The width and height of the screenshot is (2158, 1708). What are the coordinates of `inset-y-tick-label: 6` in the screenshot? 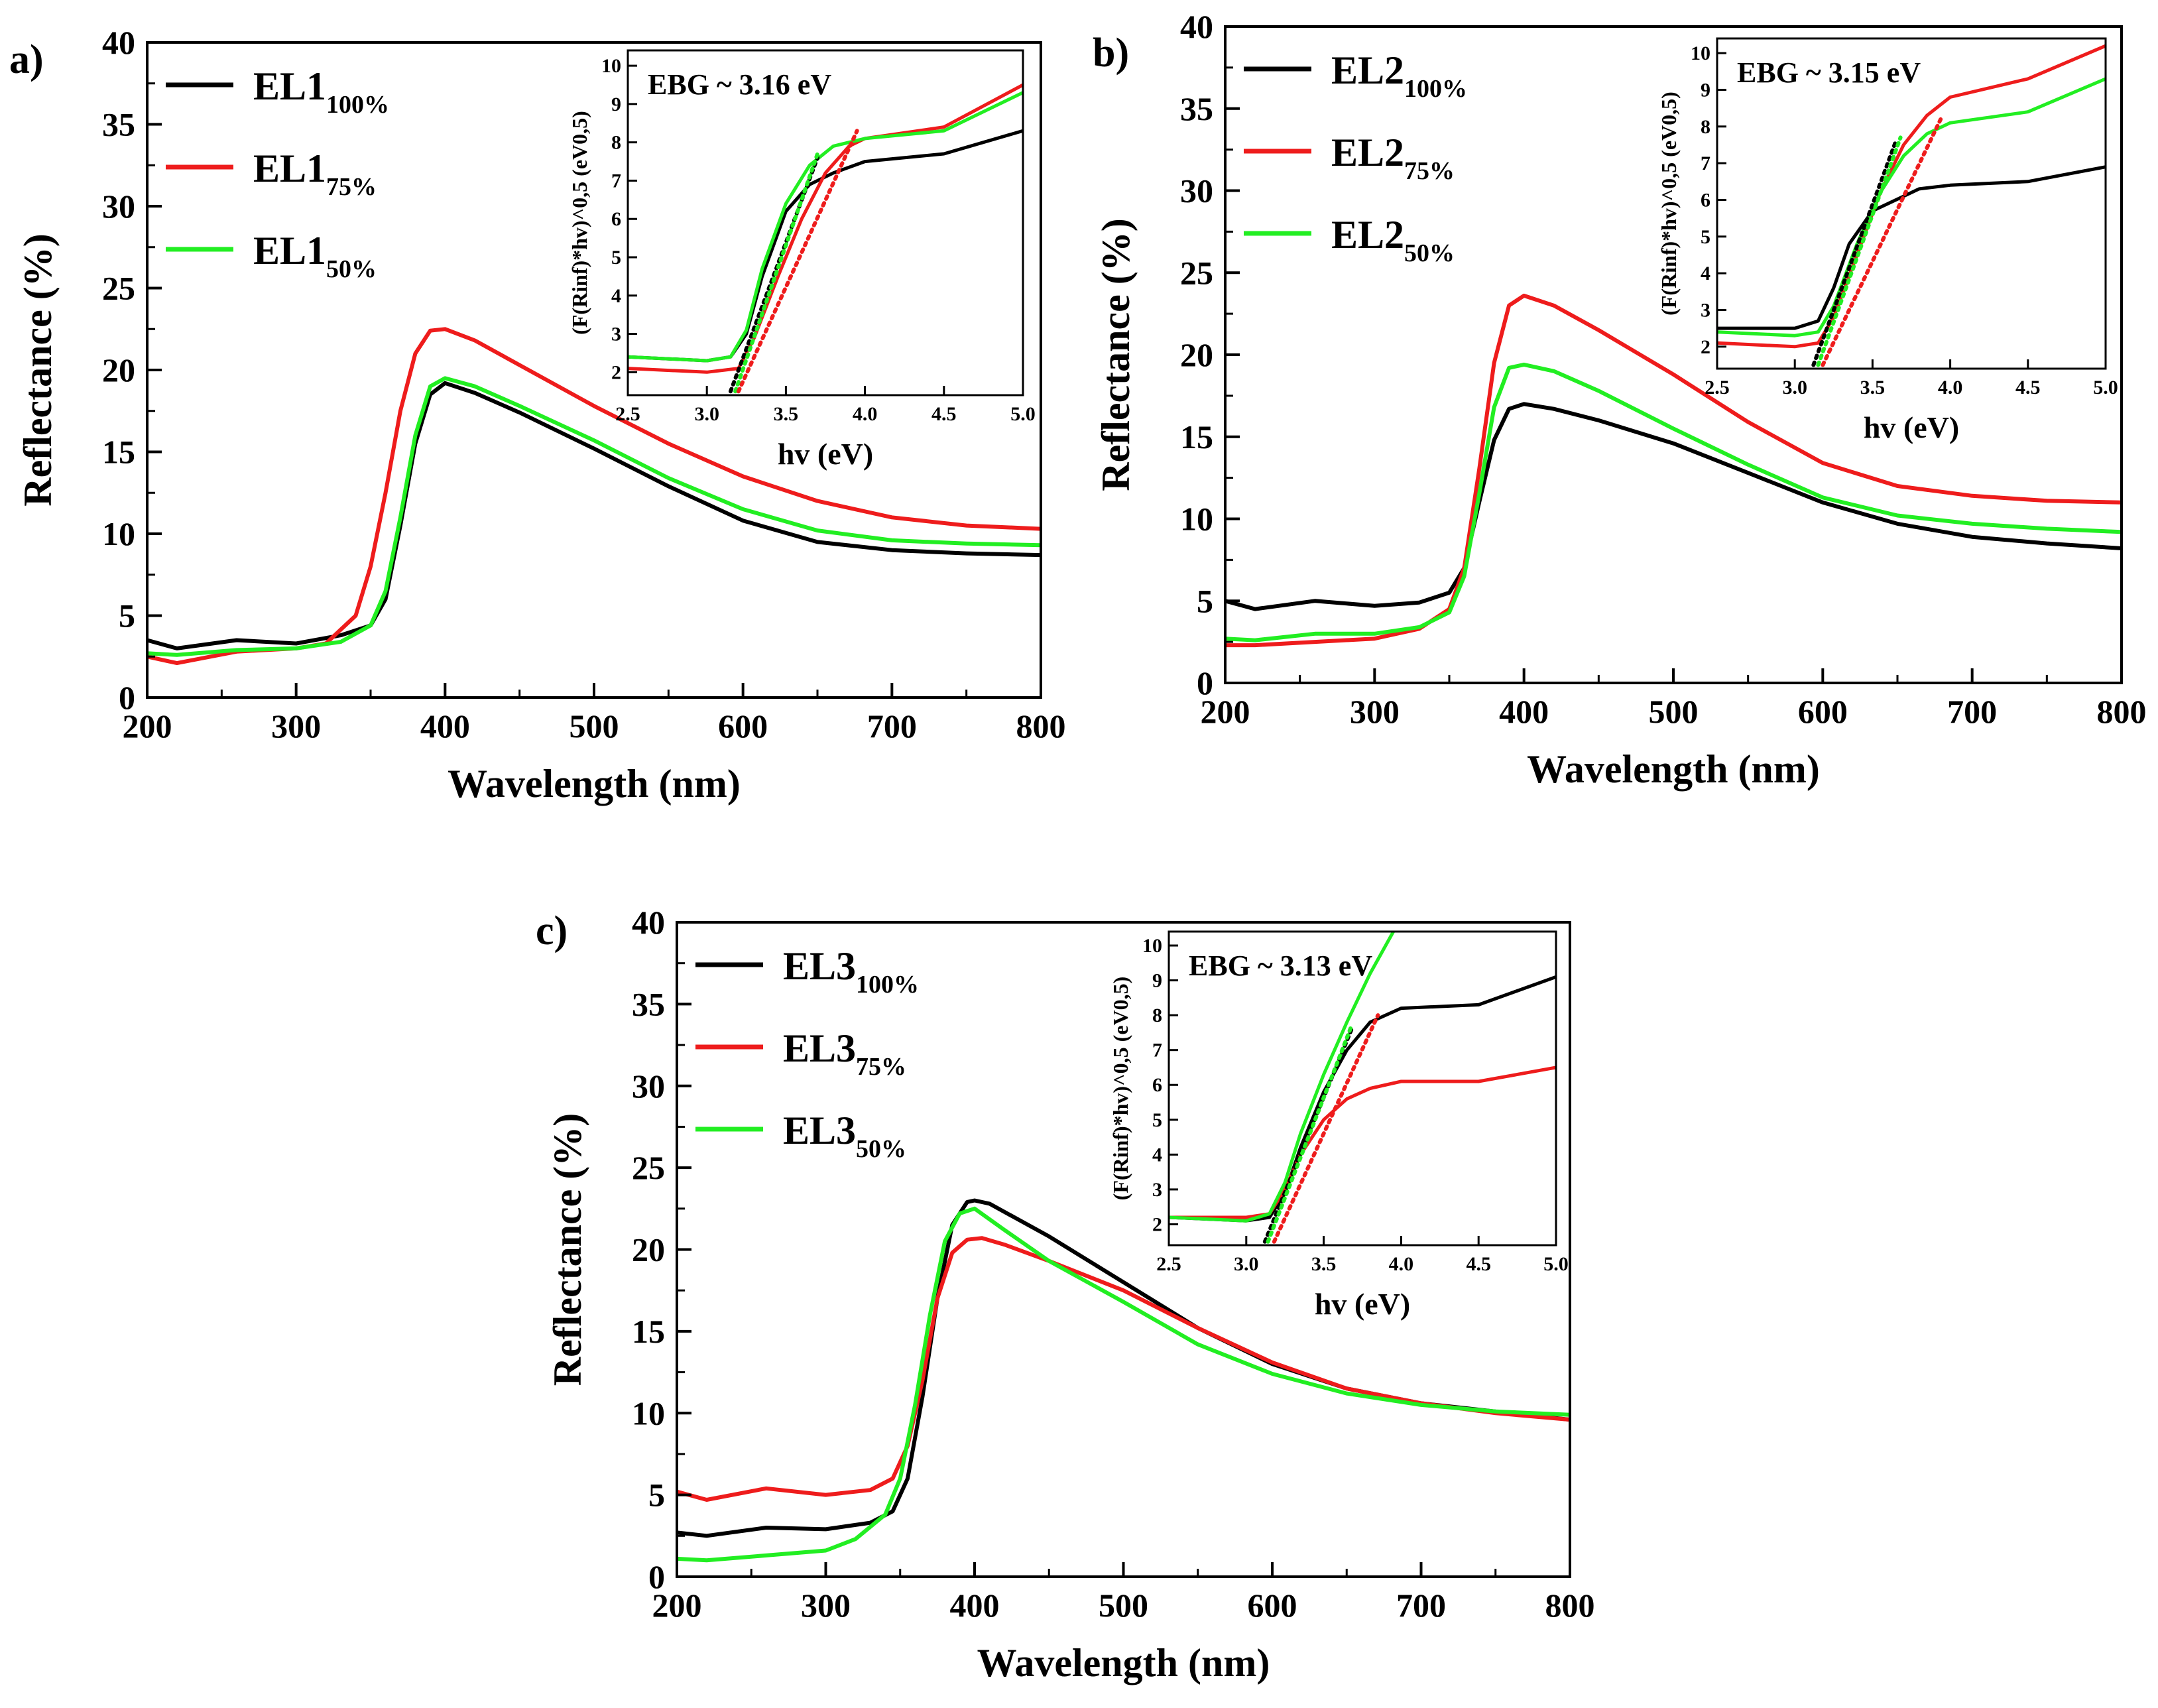 It's located at (1157, 1085).